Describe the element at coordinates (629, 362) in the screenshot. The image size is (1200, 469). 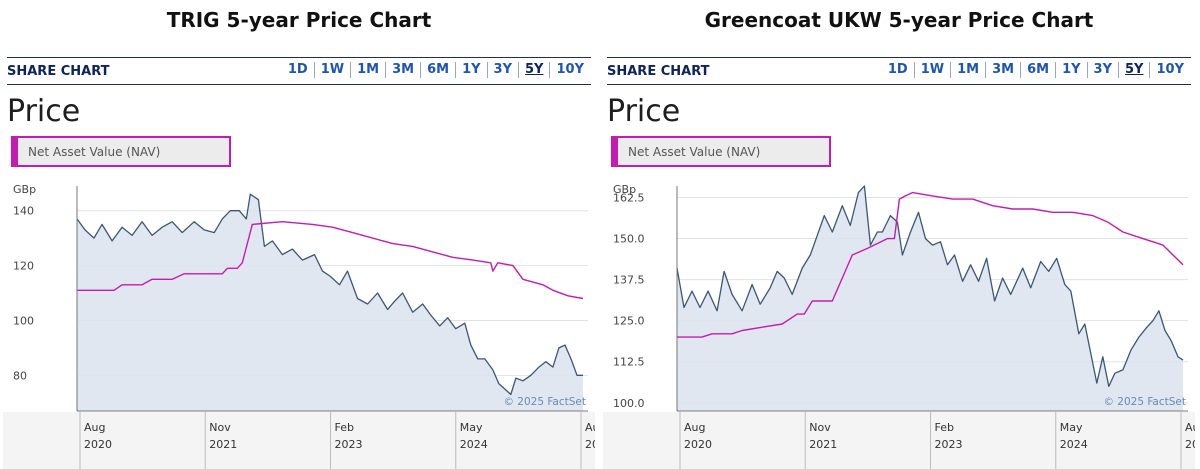
I see `y-tick-label: 112.5` at that location.